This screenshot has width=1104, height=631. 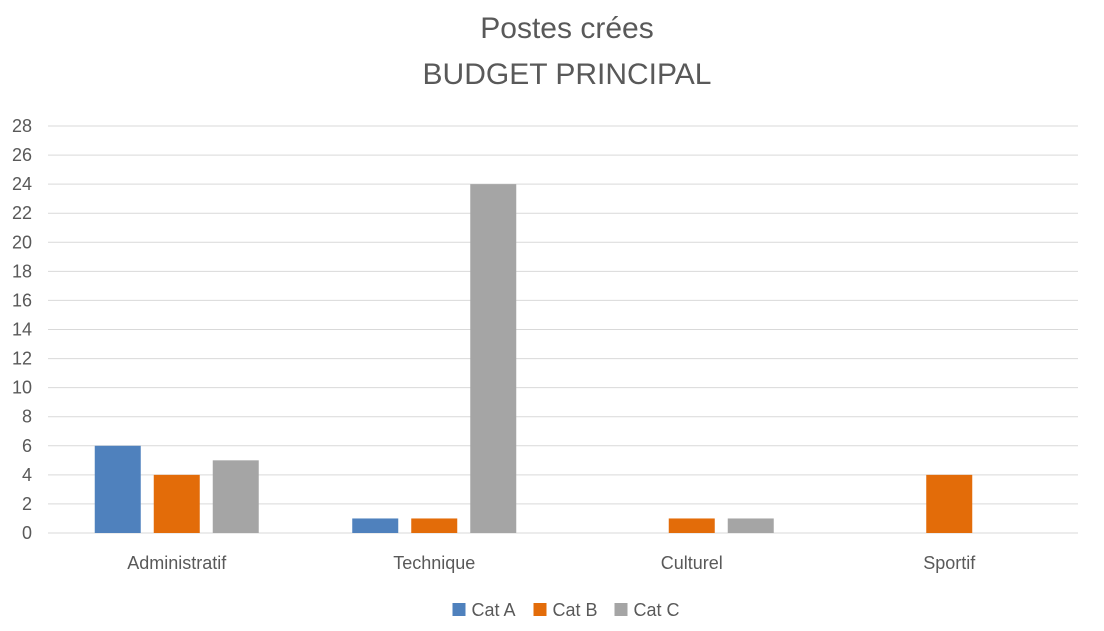 What do you see at coordinates (567, 51) in the screenshot?
I see `chart-title-group: Postes crées BUDGET PRINCIPAL` at bounding box center [567, 51].